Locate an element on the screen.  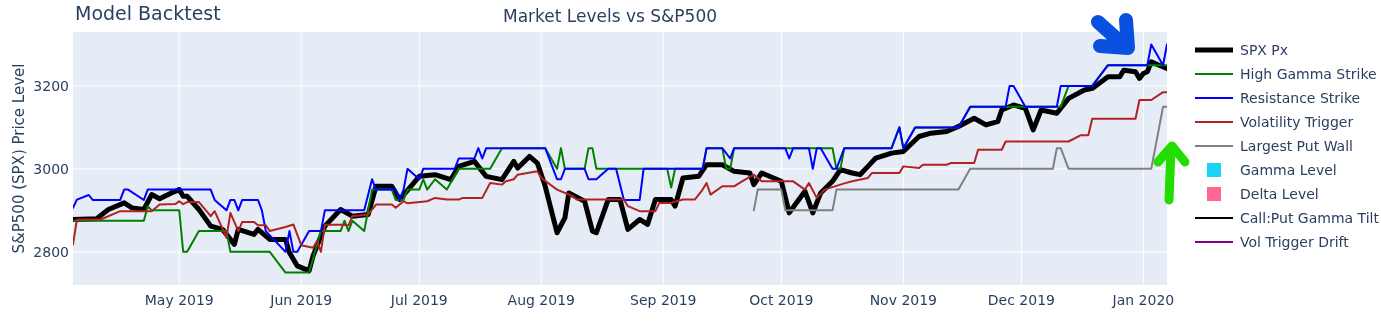
legend-label: Vol Trigger Drift is located at coordinates (1295, 242).